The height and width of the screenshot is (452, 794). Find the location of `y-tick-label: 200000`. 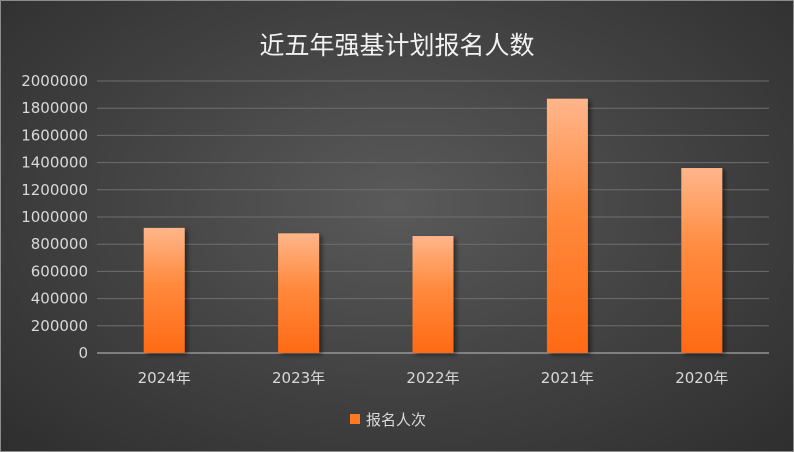

y-tick-label: 200000 is located at coordinates (59, 326).